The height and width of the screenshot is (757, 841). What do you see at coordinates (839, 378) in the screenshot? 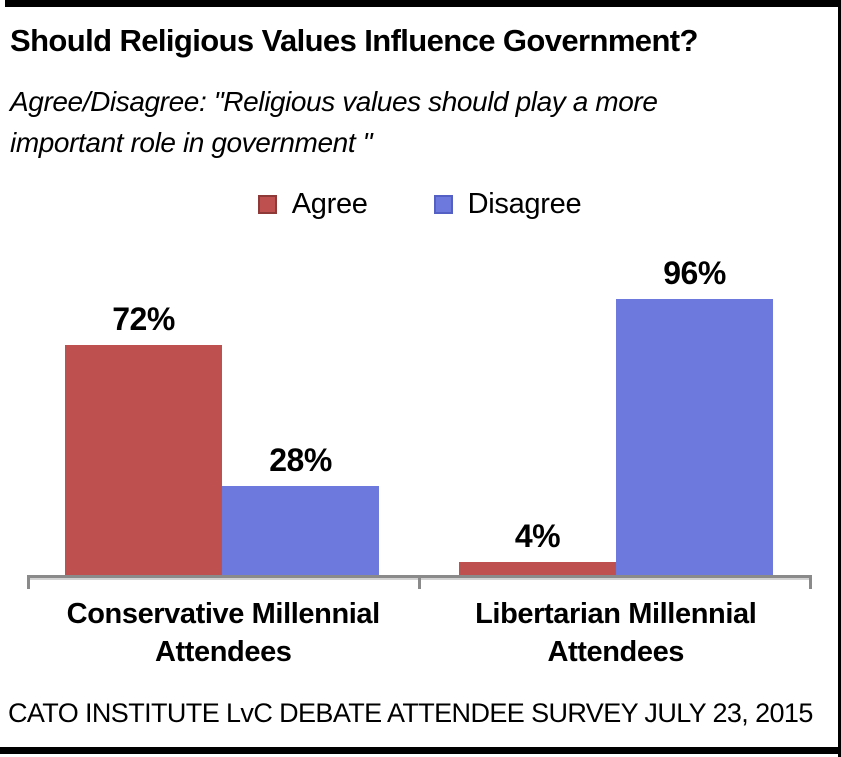
I see `frame-border-right` at bounding box center [839, 378].